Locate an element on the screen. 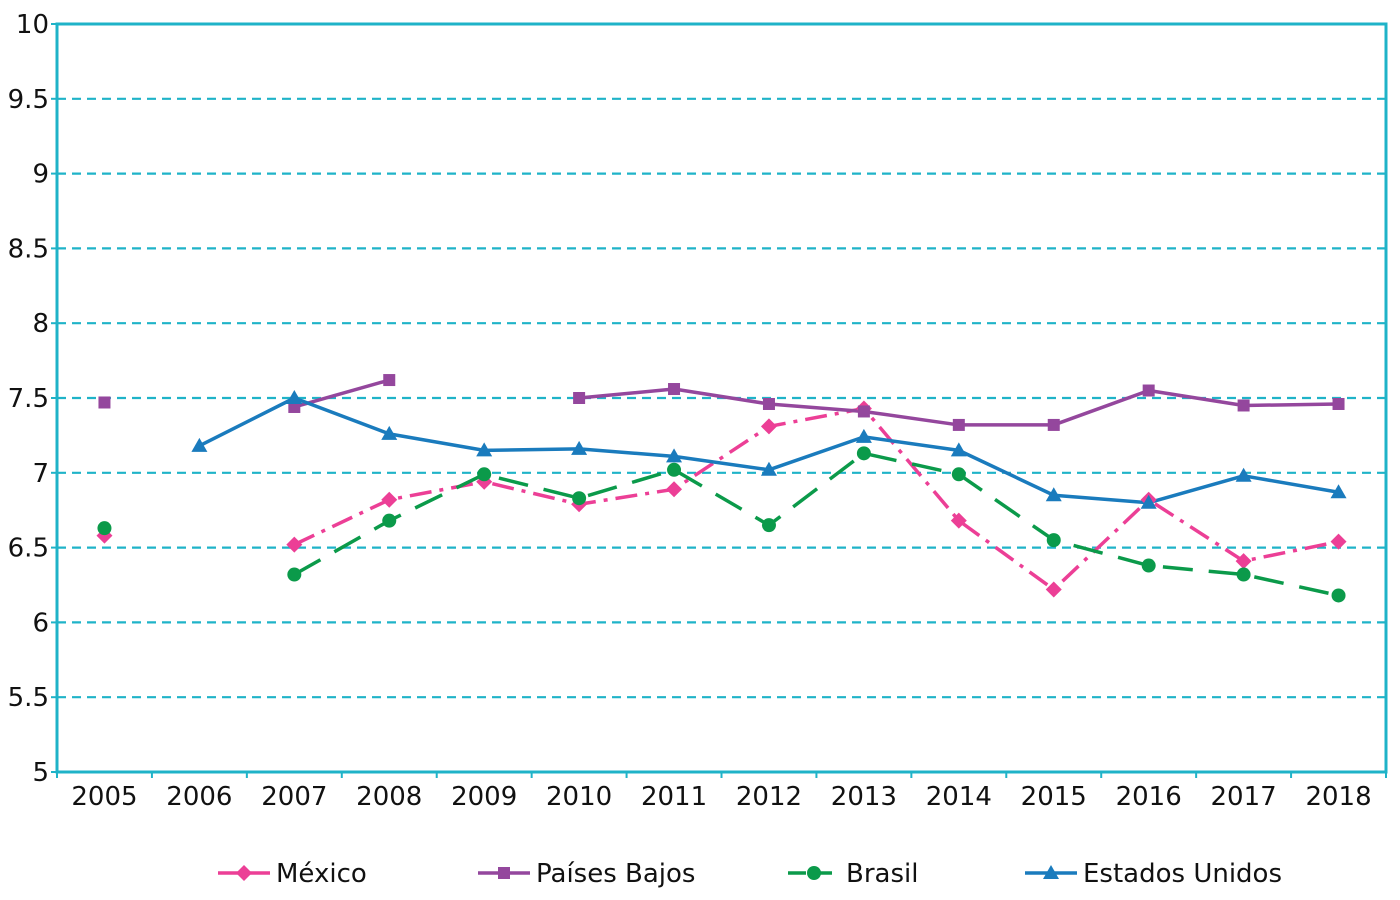 The image size is (1400, 900). y-tick-label: 9.5 is located at coordinates (28, 100).